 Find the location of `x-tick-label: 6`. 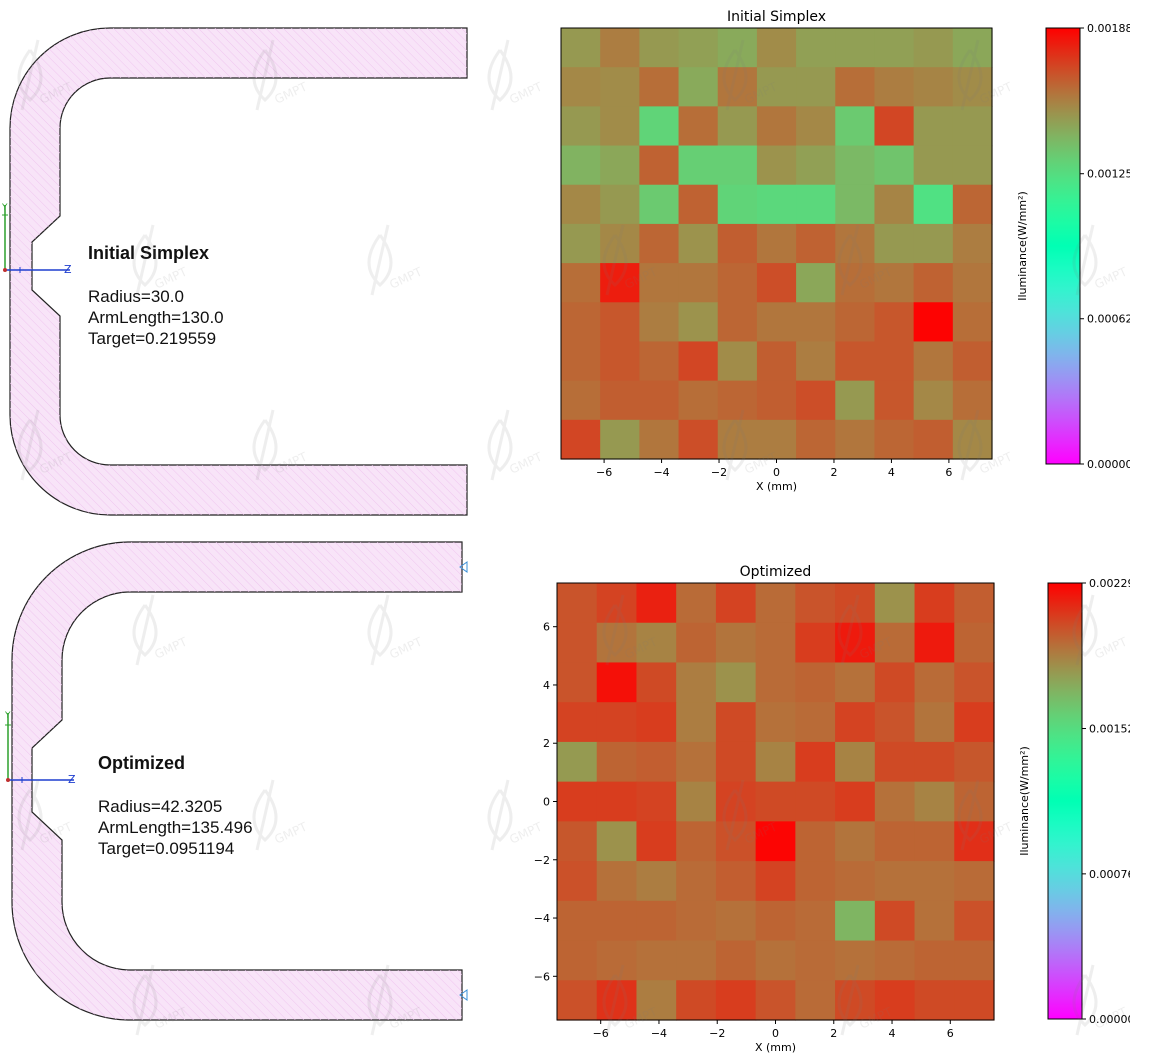

x-tick-label: 6 is located at coordinates (950, 1033).